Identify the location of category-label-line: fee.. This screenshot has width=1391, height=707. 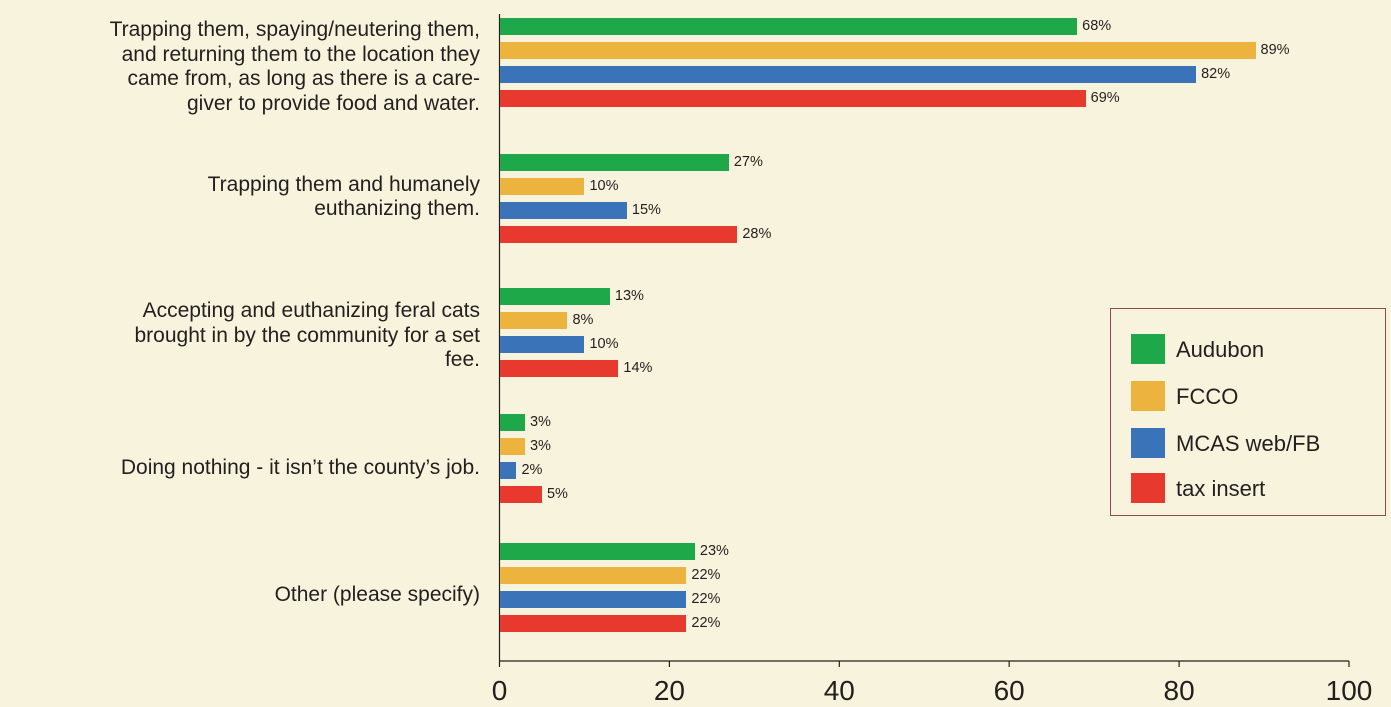
(462, 360).